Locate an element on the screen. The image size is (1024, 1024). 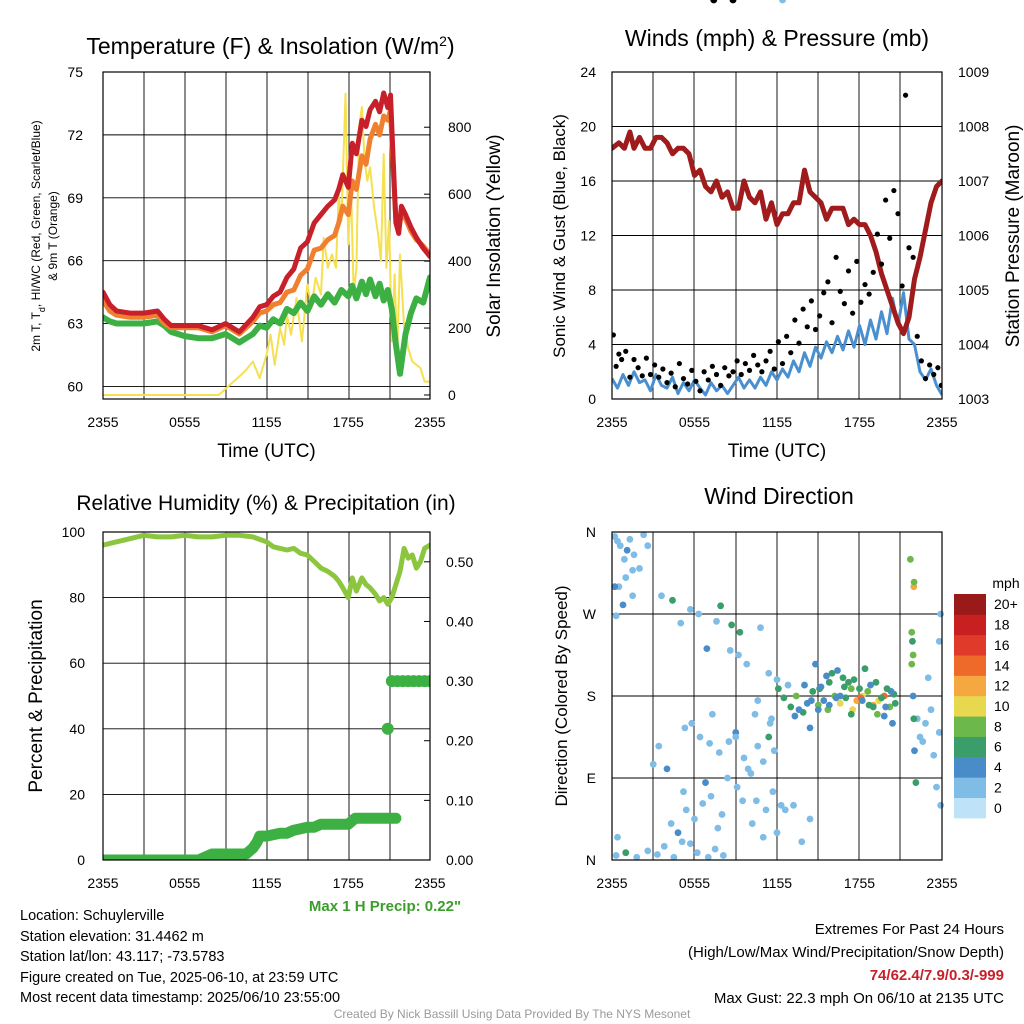
y2-tick-label: 1007 is located at coordinates (973, 181).